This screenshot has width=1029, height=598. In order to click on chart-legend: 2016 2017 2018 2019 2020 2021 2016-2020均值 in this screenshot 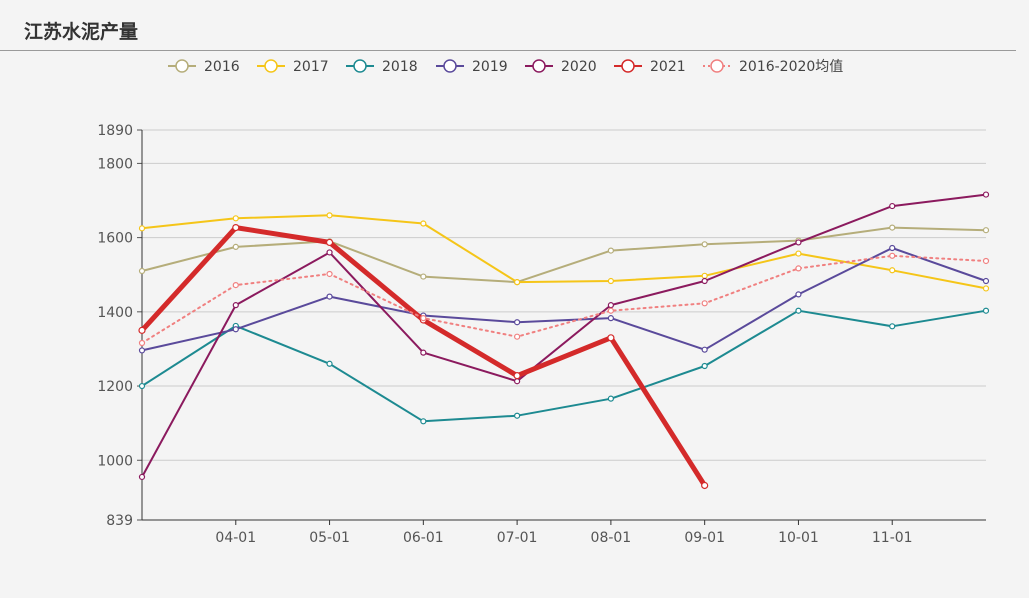, I will do `click(505, 67)`.